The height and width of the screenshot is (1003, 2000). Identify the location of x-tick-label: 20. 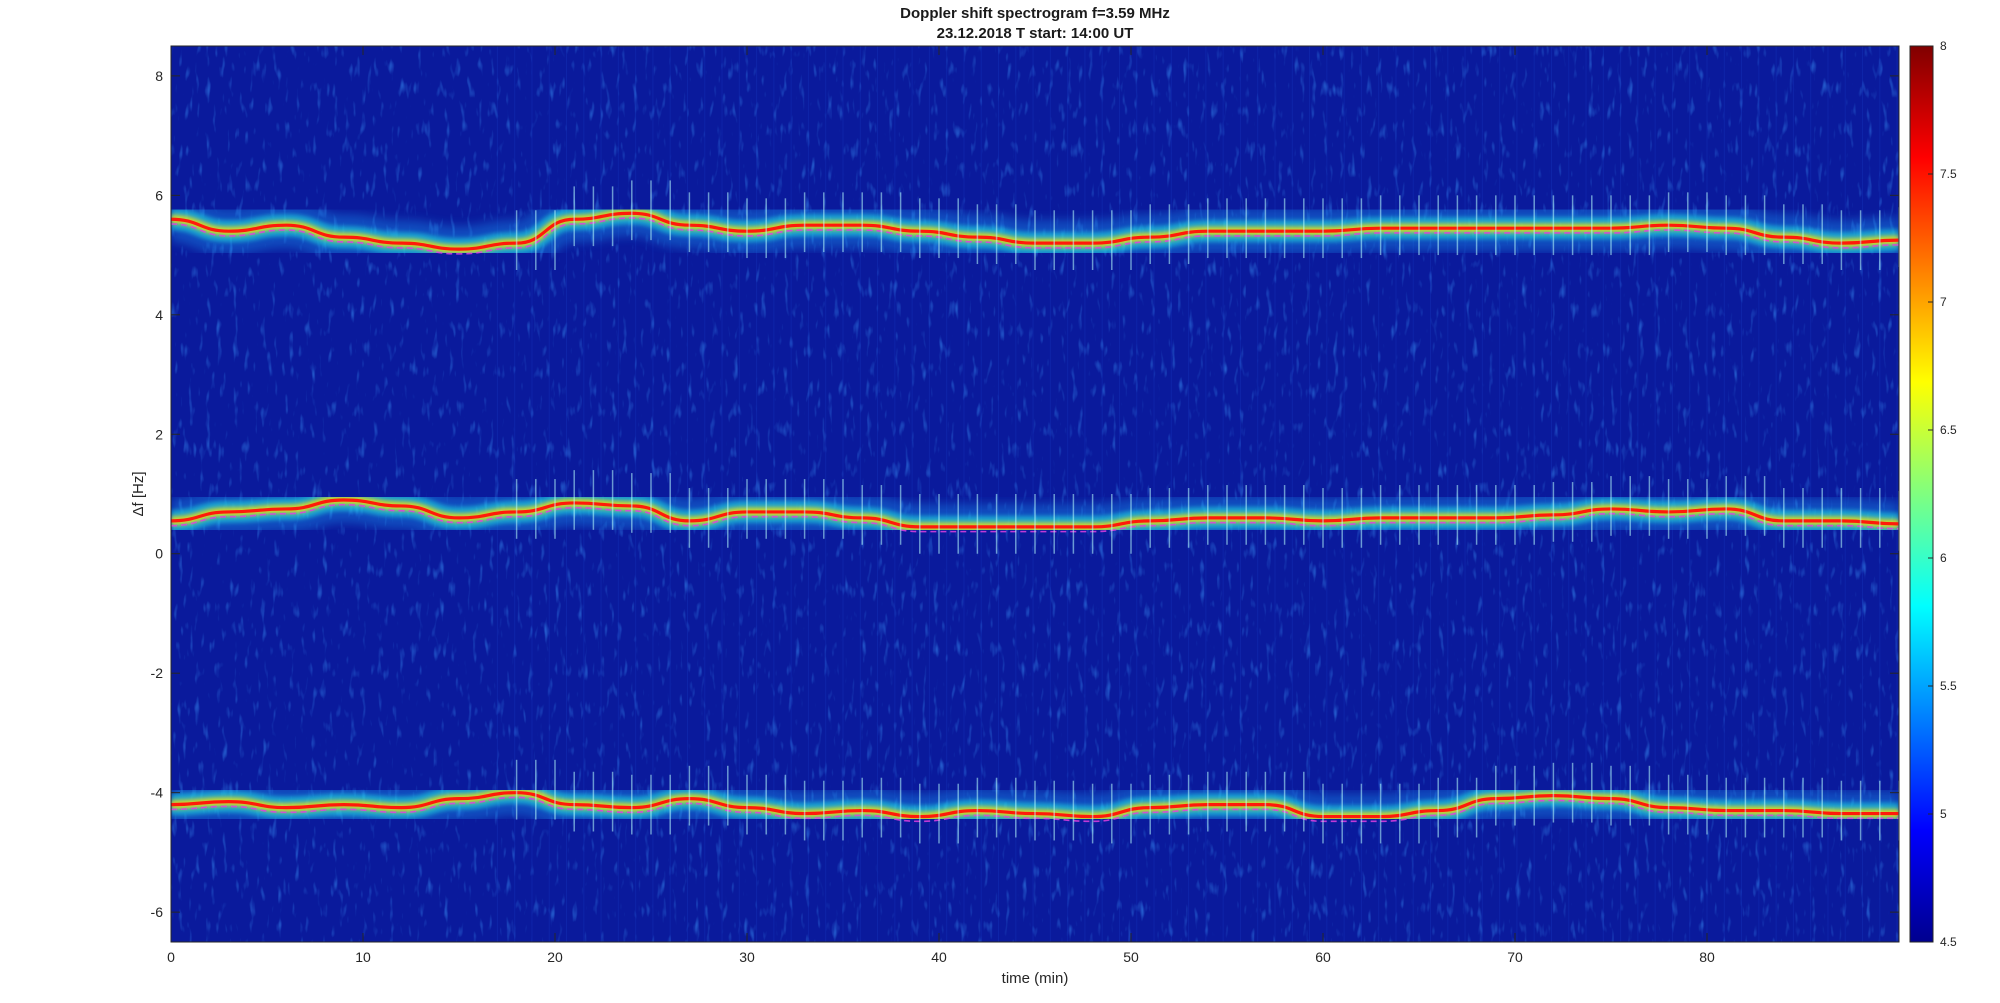
(555, 957).